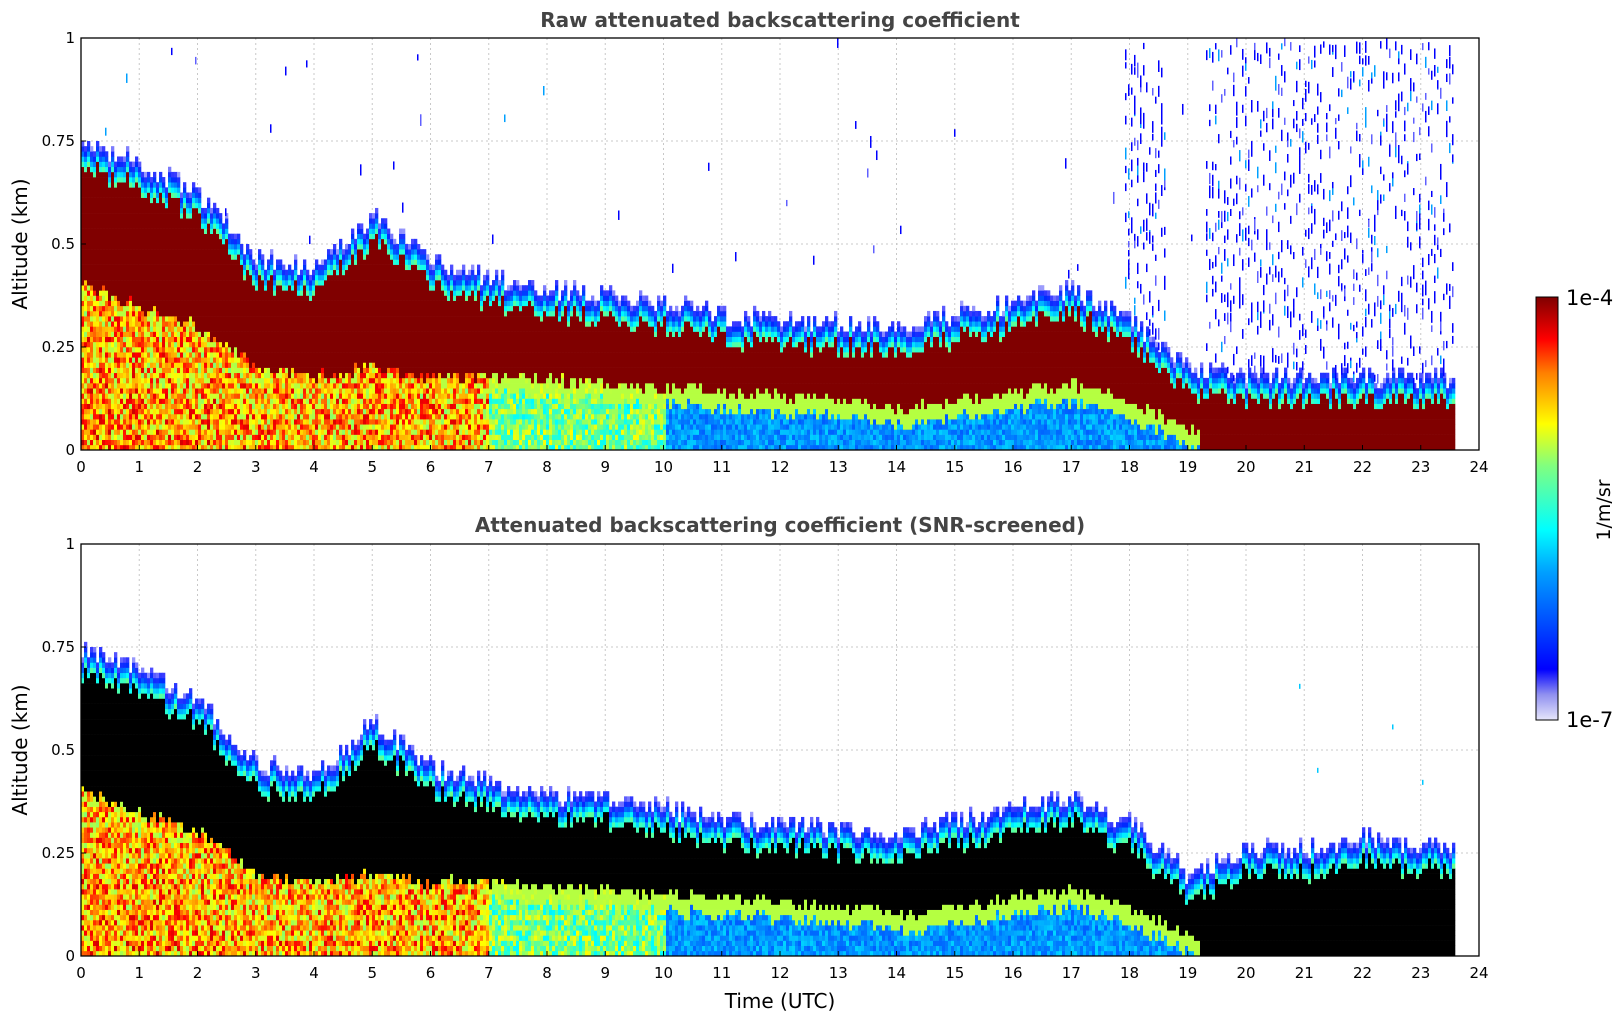 The height and width of the screenshot is (1020, 1621). Describe the element at coordinates (172, 51) in the screenshot. I see `noise-speckle` at that location.